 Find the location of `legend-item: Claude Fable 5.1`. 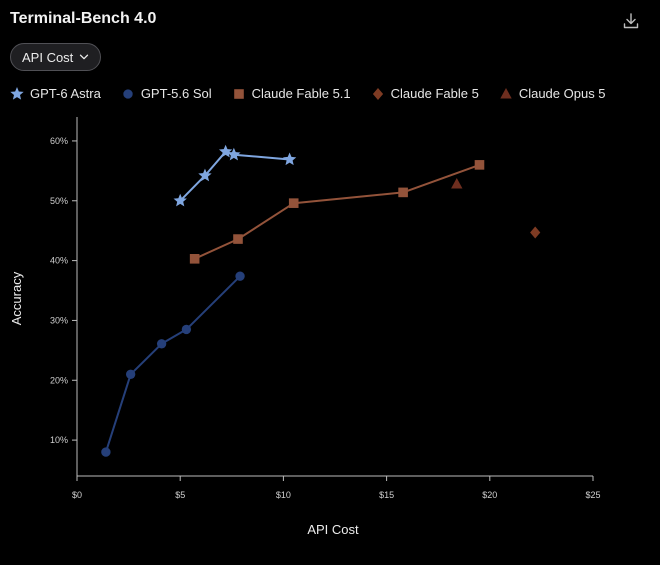

legend-item: Claude Fable 5.1 is located at coordinates (291, 93).